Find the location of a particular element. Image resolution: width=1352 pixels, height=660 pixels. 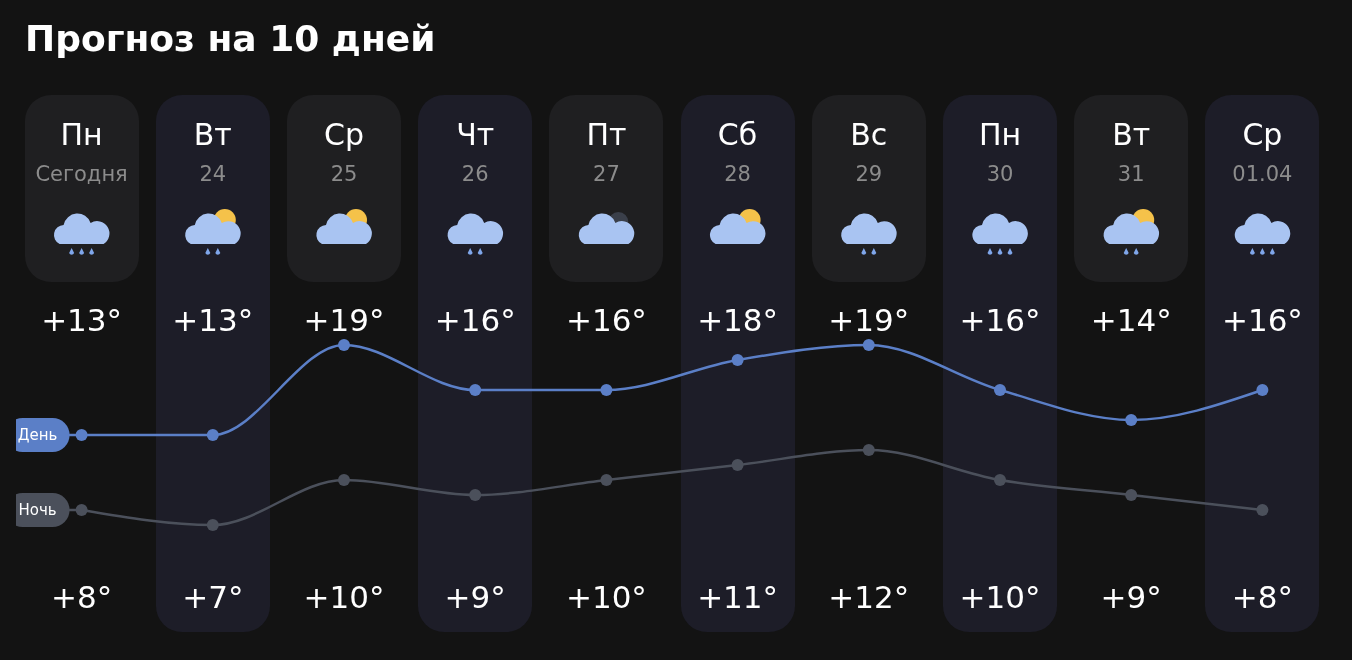

x-tick-label: Пн Сегодня is located at coordinates (81, 151).